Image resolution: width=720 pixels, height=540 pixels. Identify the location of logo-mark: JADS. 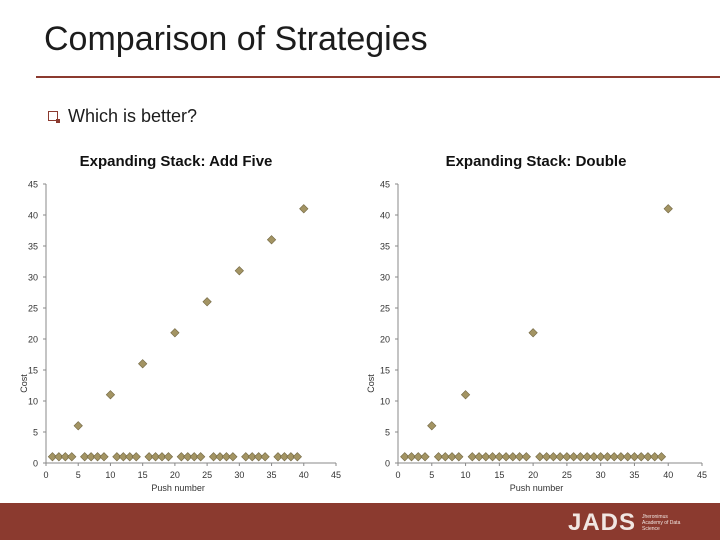
(601, 522).